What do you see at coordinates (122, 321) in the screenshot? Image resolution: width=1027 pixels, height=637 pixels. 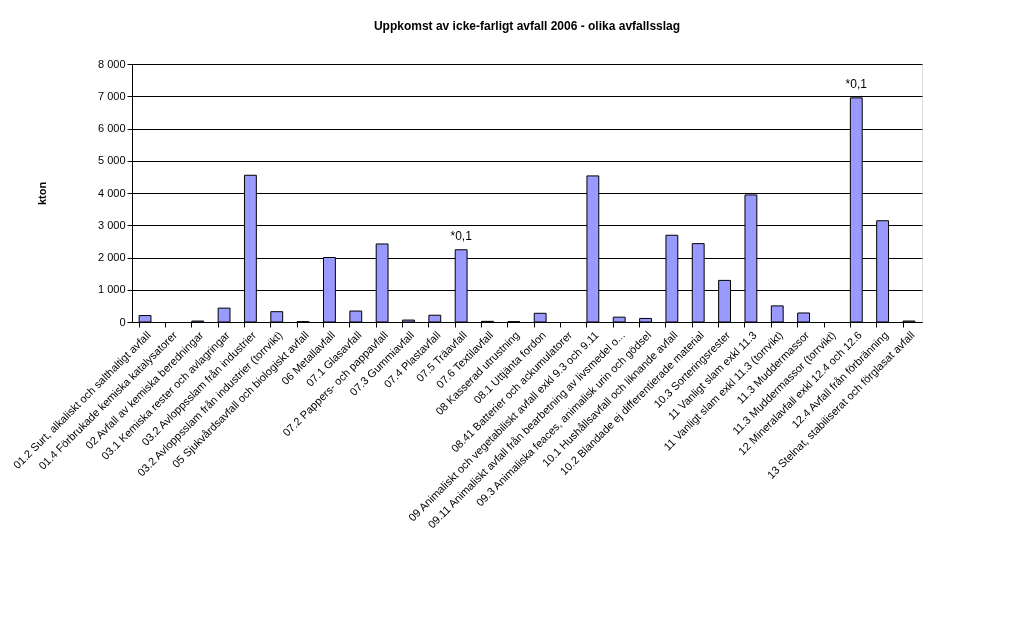 I see `y-tick-label: 0` at bounding box center [122, 321].